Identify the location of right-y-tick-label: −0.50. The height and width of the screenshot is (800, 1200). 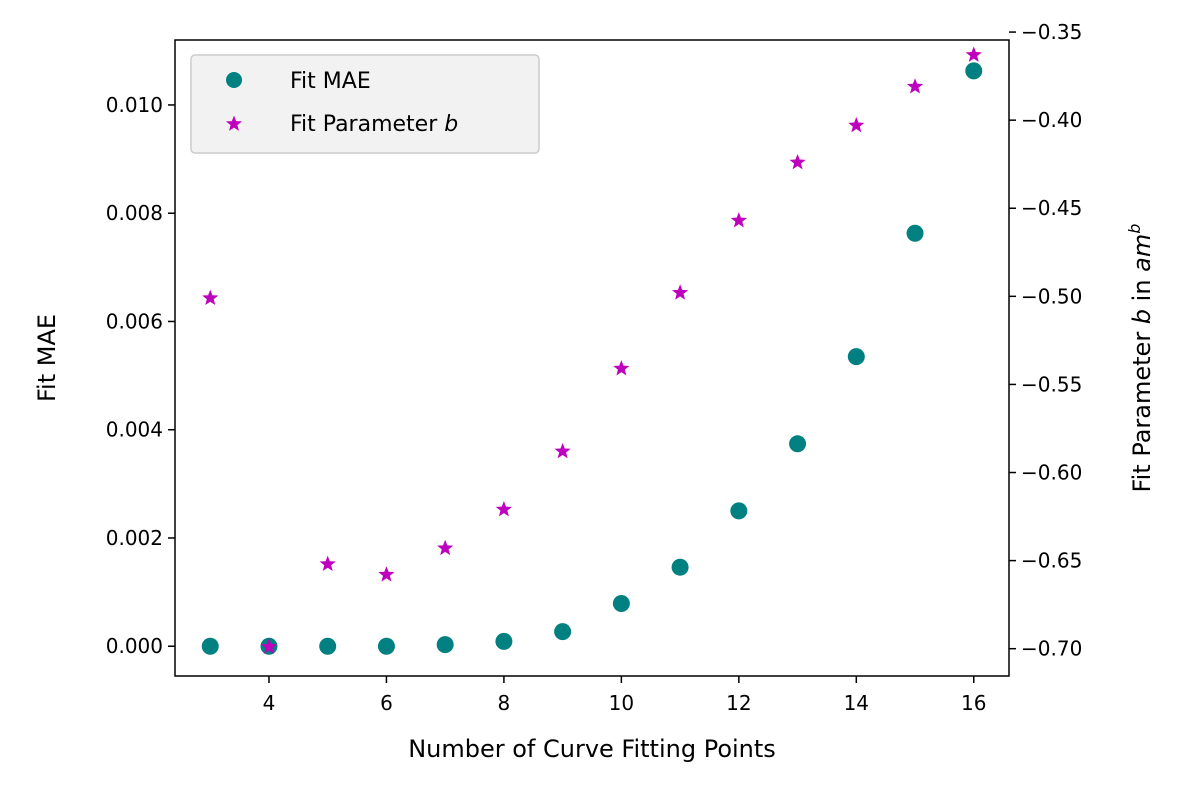
(1051, 296).